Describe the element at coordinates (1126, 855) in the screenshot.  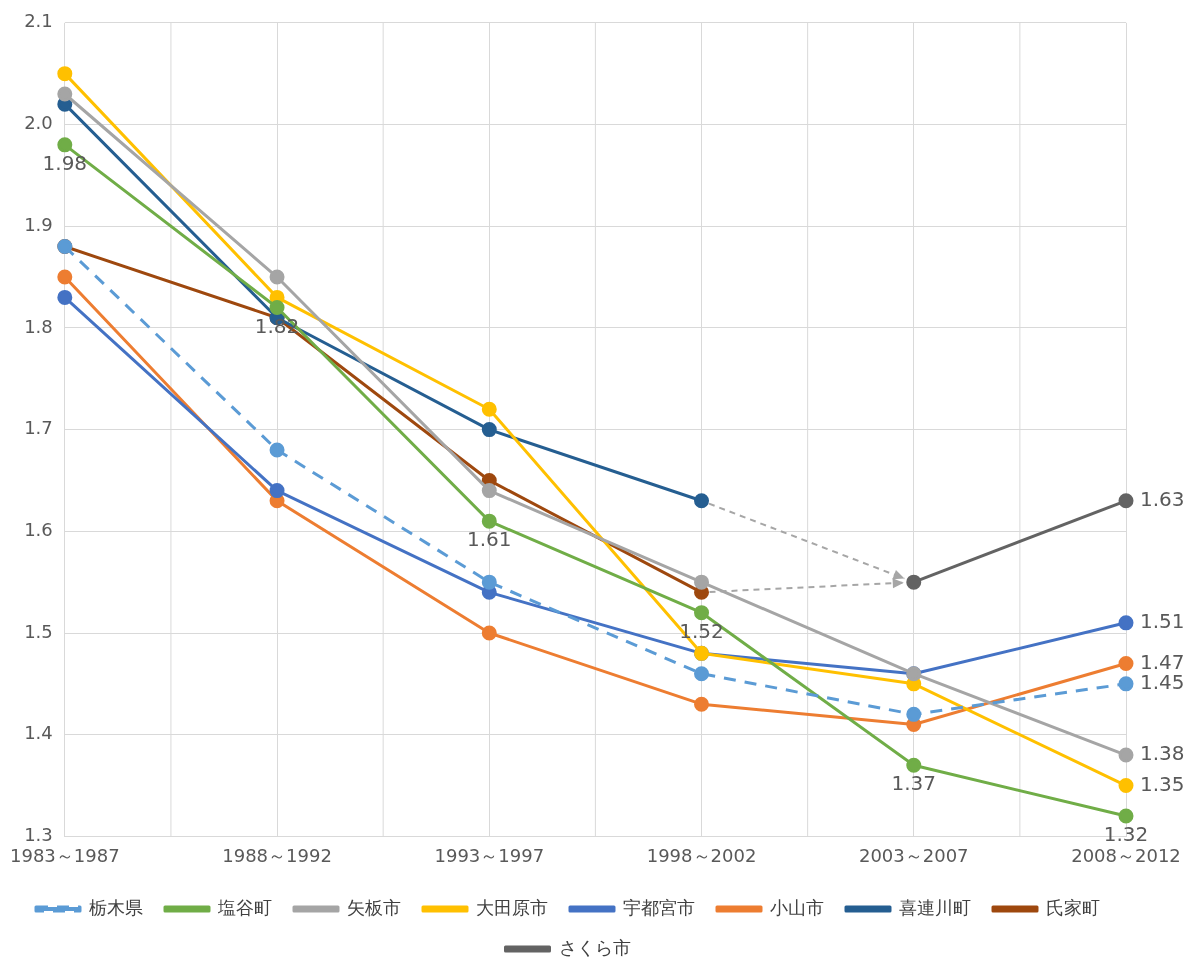
I see `x-tick-label: 2008～2012` at that location.